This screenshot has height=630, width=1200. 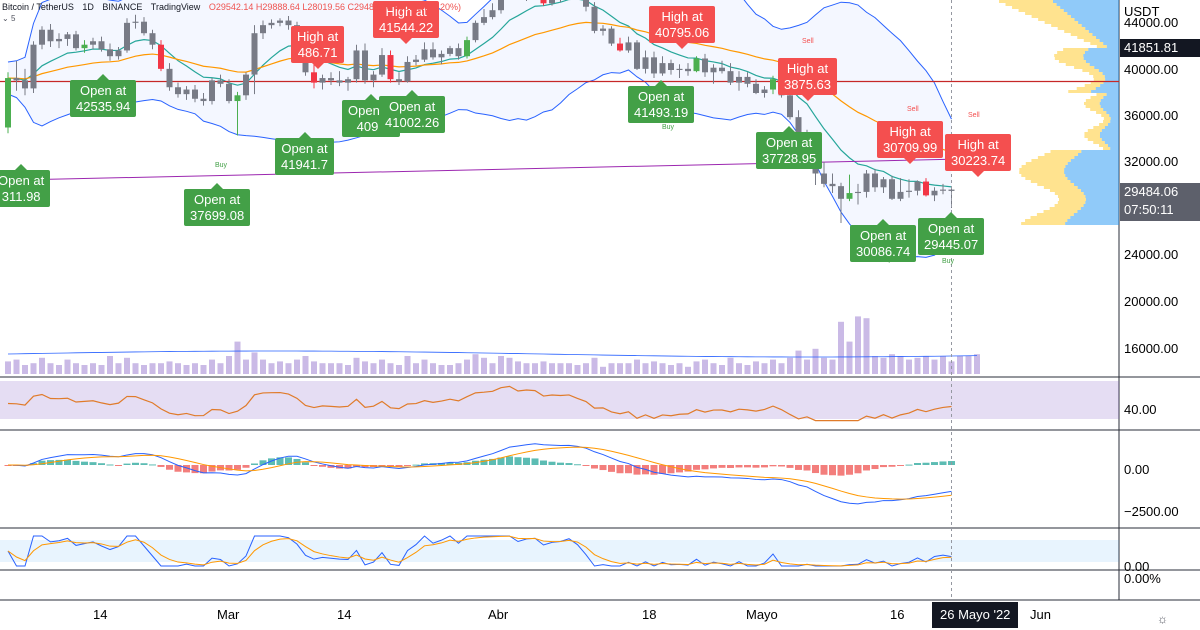 I want to click on stoch-d-line, so click(x=479, y=551).